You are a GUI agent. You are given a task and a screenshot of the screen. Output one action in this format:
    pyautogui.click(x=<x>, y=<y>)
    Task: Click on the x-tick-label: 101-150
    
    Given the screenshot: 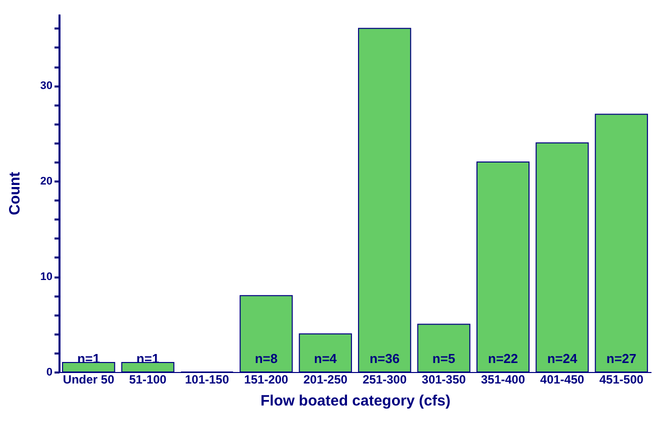 What is the action you would take?
    pyautogui.click(x=207, y=379)
    